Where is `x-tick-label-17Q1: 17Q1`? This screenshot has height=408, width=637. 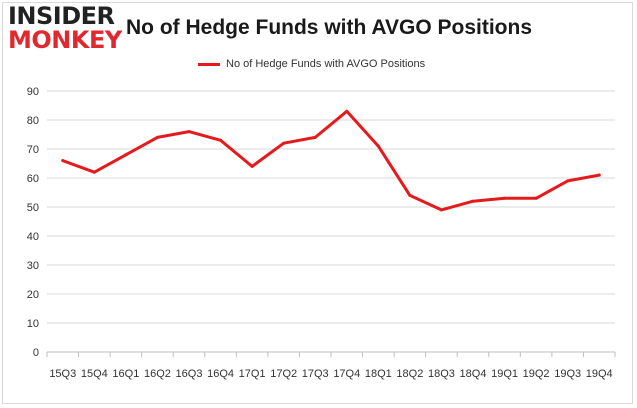
x-tick-label-17Q1: 17Q1 is located at coordinates (252, 374).